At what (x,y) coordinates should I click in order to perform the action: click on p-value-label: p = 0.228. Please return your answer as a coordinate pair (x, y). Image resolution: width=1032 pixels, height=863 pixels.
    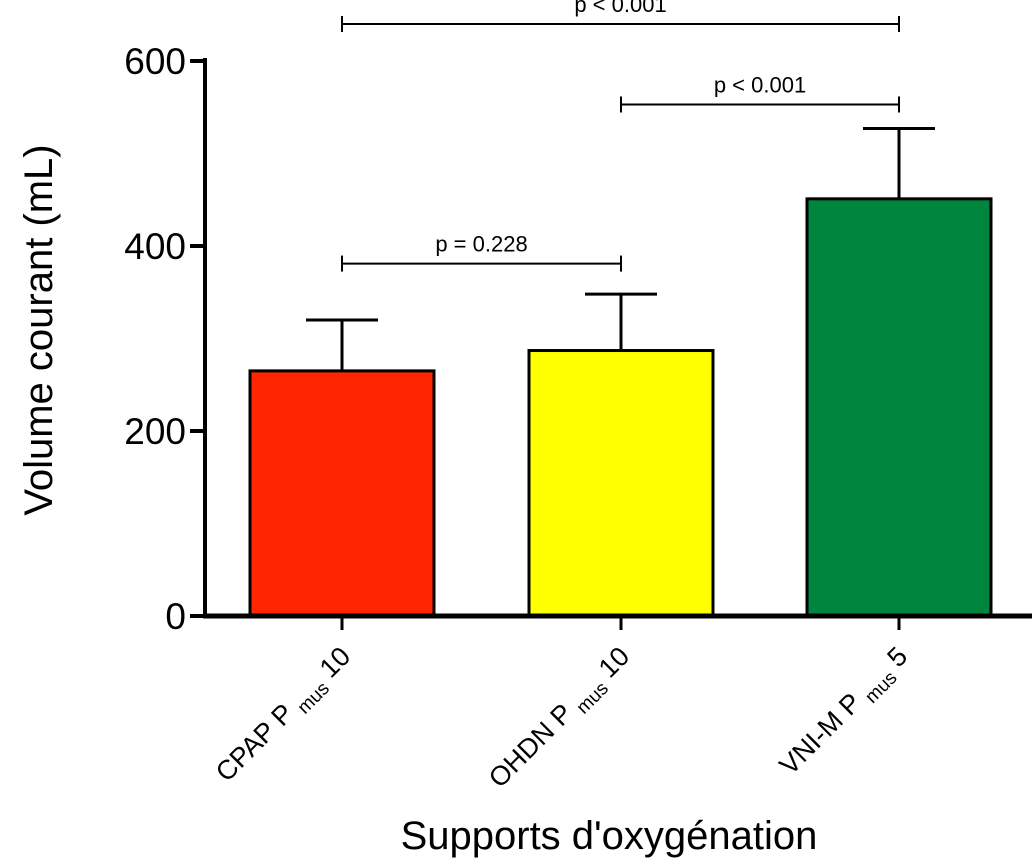
    Looking at the image, I should click on (481, 244).